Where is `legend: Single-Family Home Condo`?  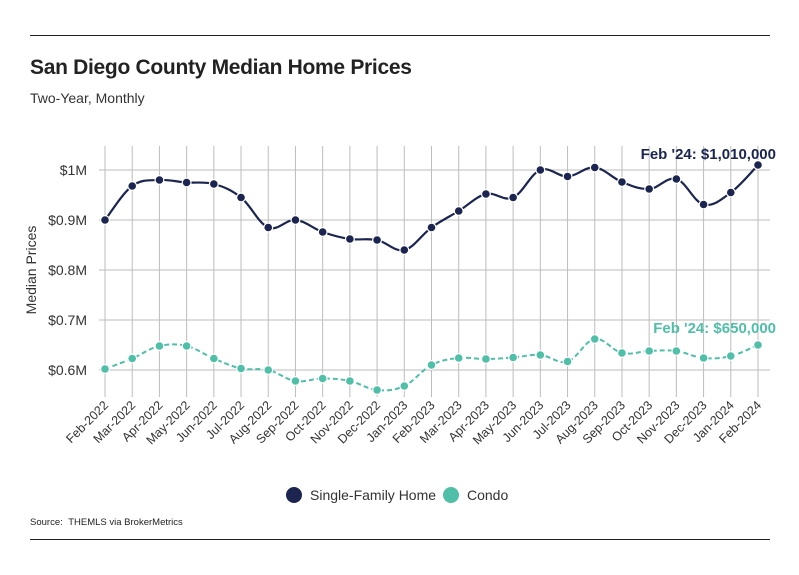 legend: Single-Family Home Condo is located at coordinates (397, 495).